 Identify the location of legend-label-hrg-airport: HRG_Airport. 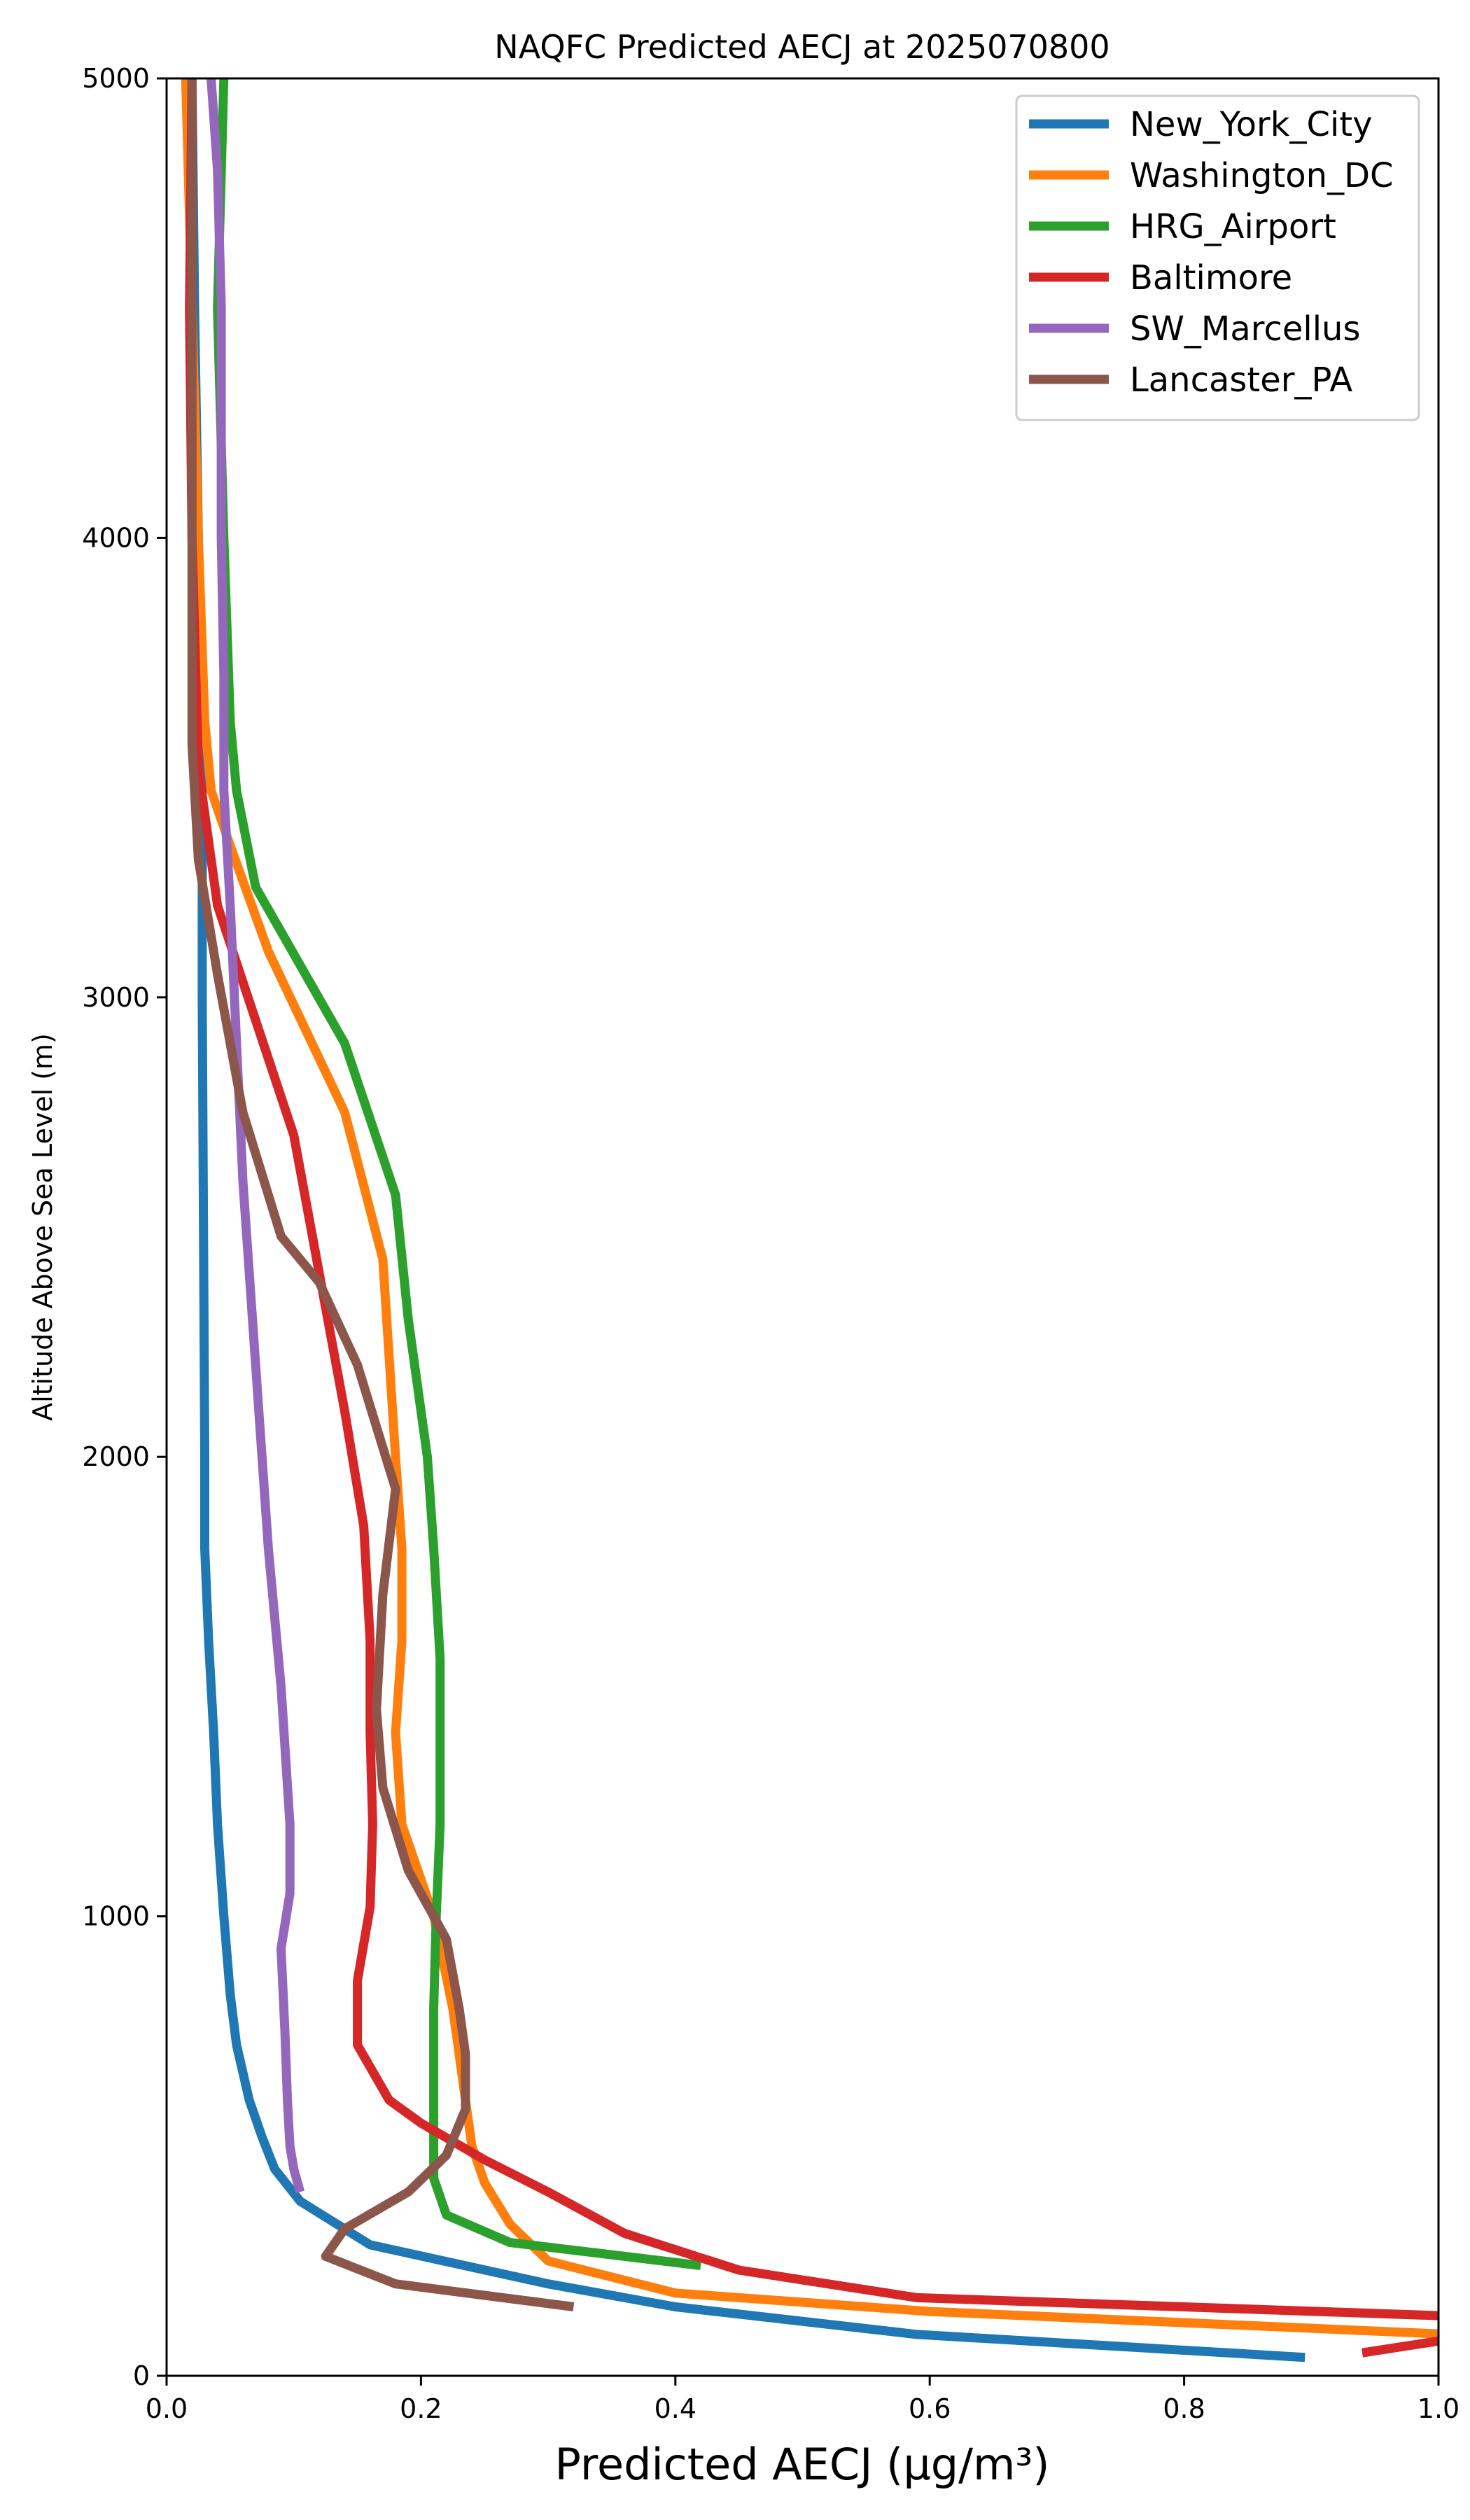
(1233, 226).